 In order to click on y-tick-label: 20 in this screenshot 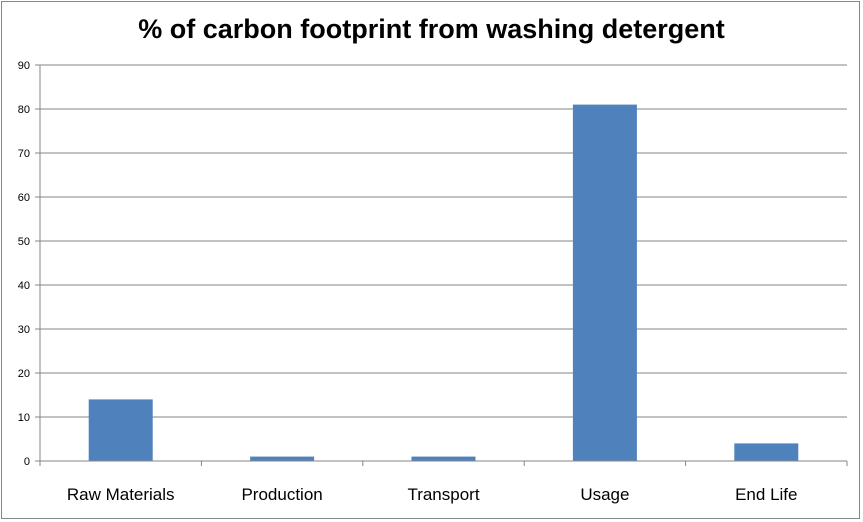, I will do `click(24, 374)`.